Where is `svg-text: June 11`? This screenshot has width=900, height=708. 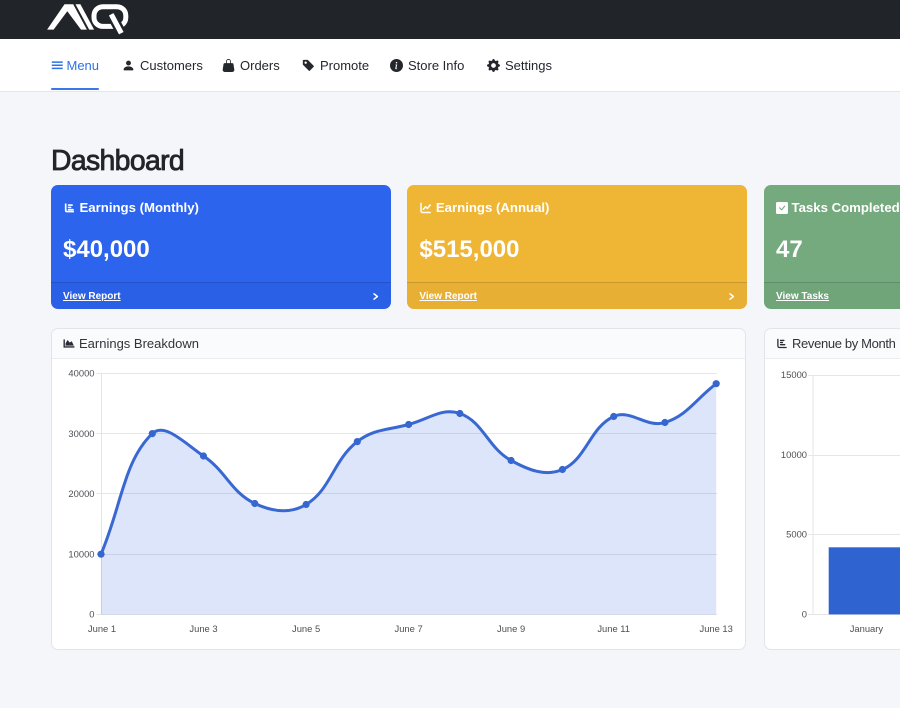
svg-text: June 11 is located at coordinates (613, 628).